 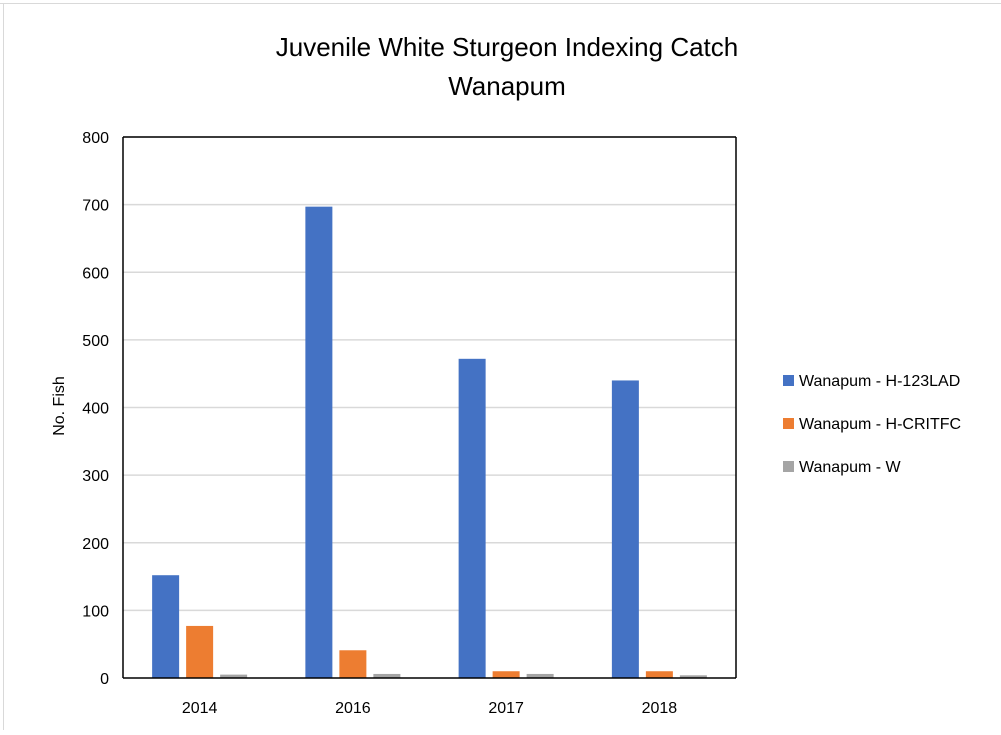 What do you see at coordinates (95, 138) in the screenshot?
I see `y-tick-label-800: 800` at bounding box center [95, 138].